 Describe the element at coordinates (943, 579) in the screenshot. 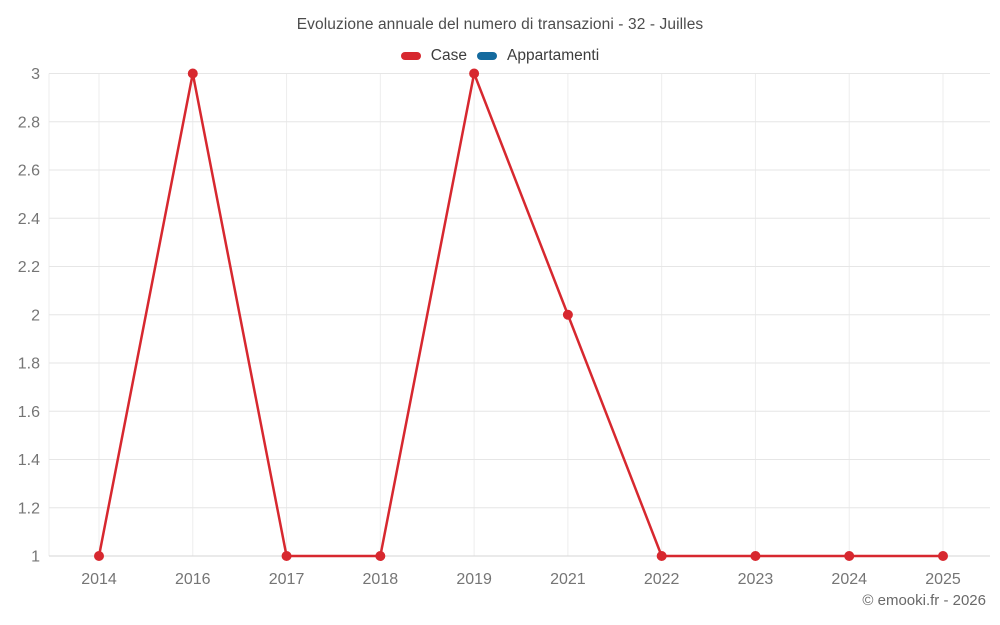

I see `x-axis-tick-label: 2025` at that location.